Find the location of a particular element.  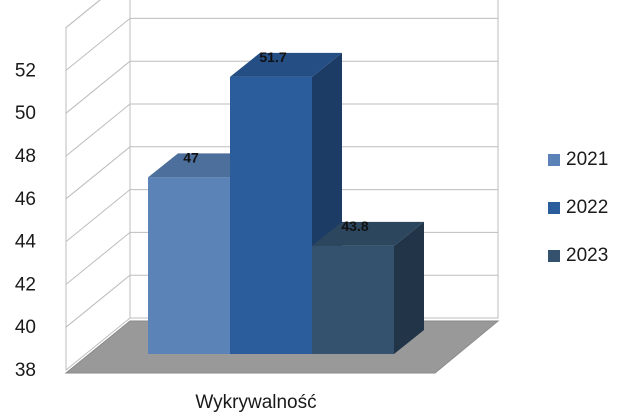

side-wall is located at coordinates (98, 186).